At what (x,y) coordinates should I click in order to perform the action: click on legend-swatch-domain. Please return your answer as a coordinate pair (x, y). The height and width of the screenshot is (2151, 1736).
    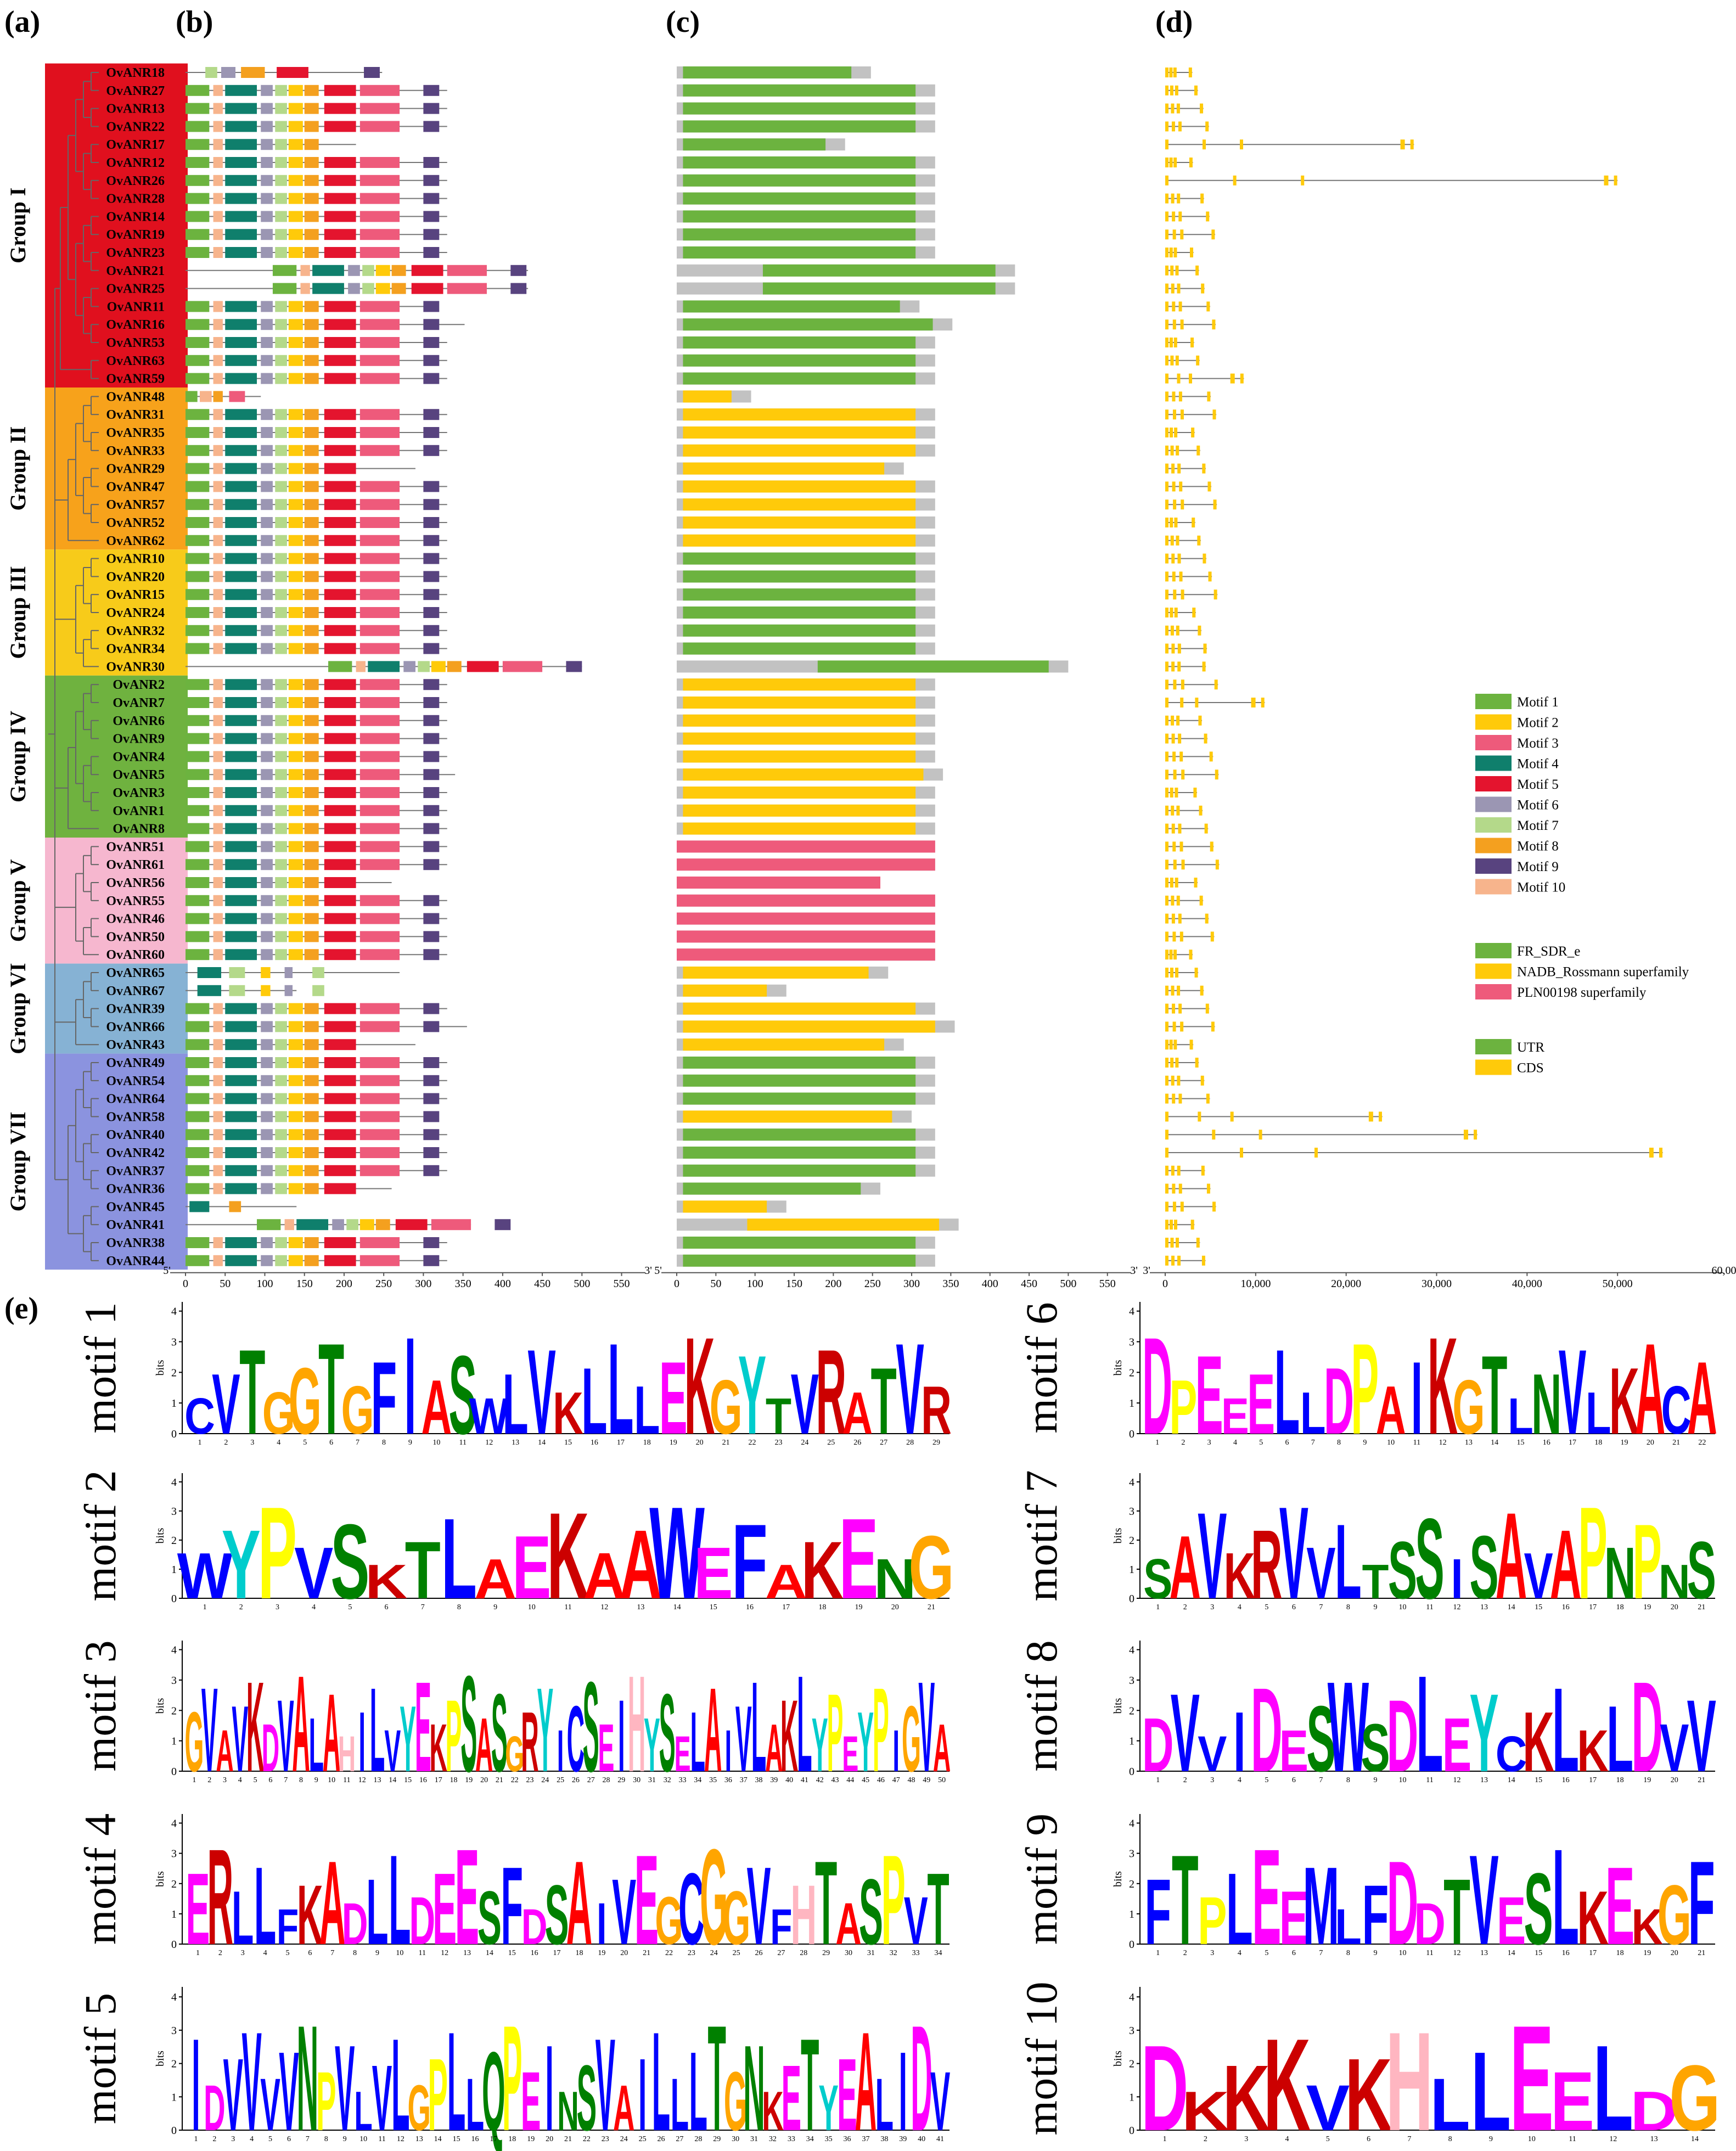
    Looking at the image, I should click on (1493, 991).